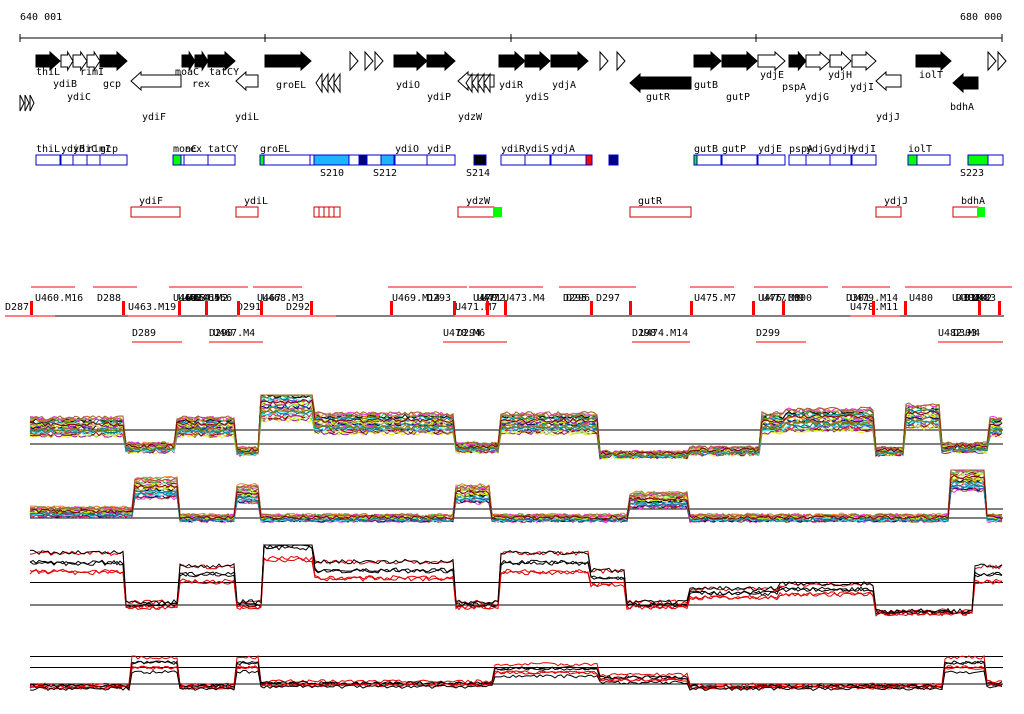  What do you see at coordinates (817, 97) in the screenshot?
I see `gene-label: ydjG` at bounding box center [817, 97].